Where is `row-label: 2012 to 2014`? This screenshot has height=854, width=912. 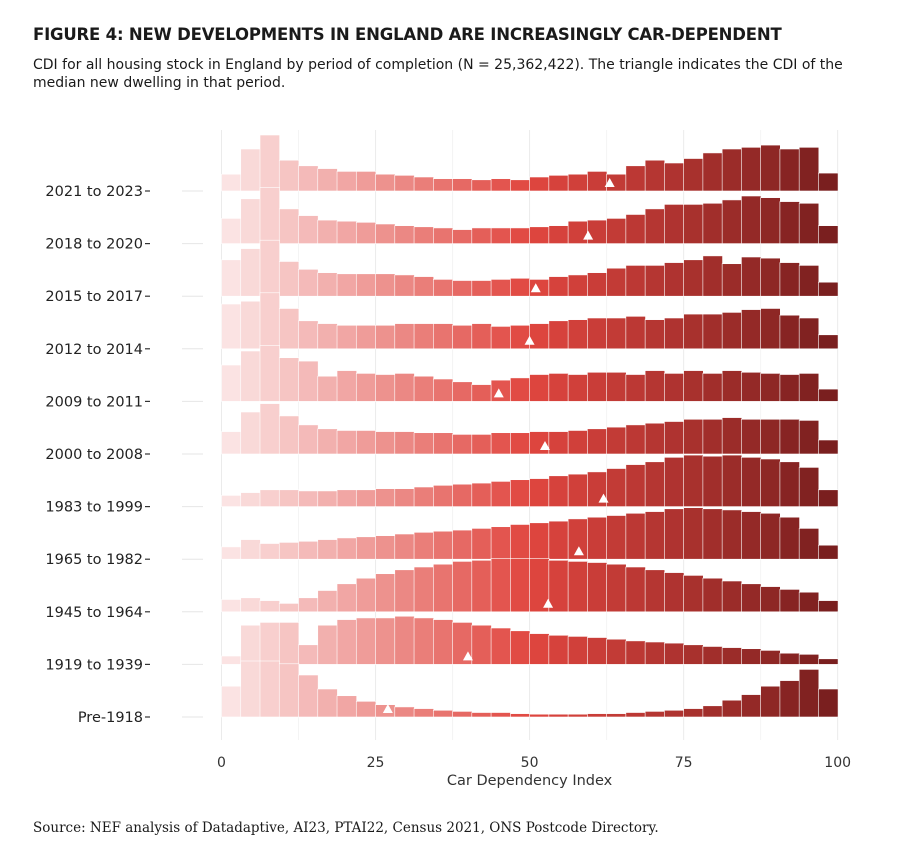 row-label: 2012 to 2014 is located at coordinates (94, 350).